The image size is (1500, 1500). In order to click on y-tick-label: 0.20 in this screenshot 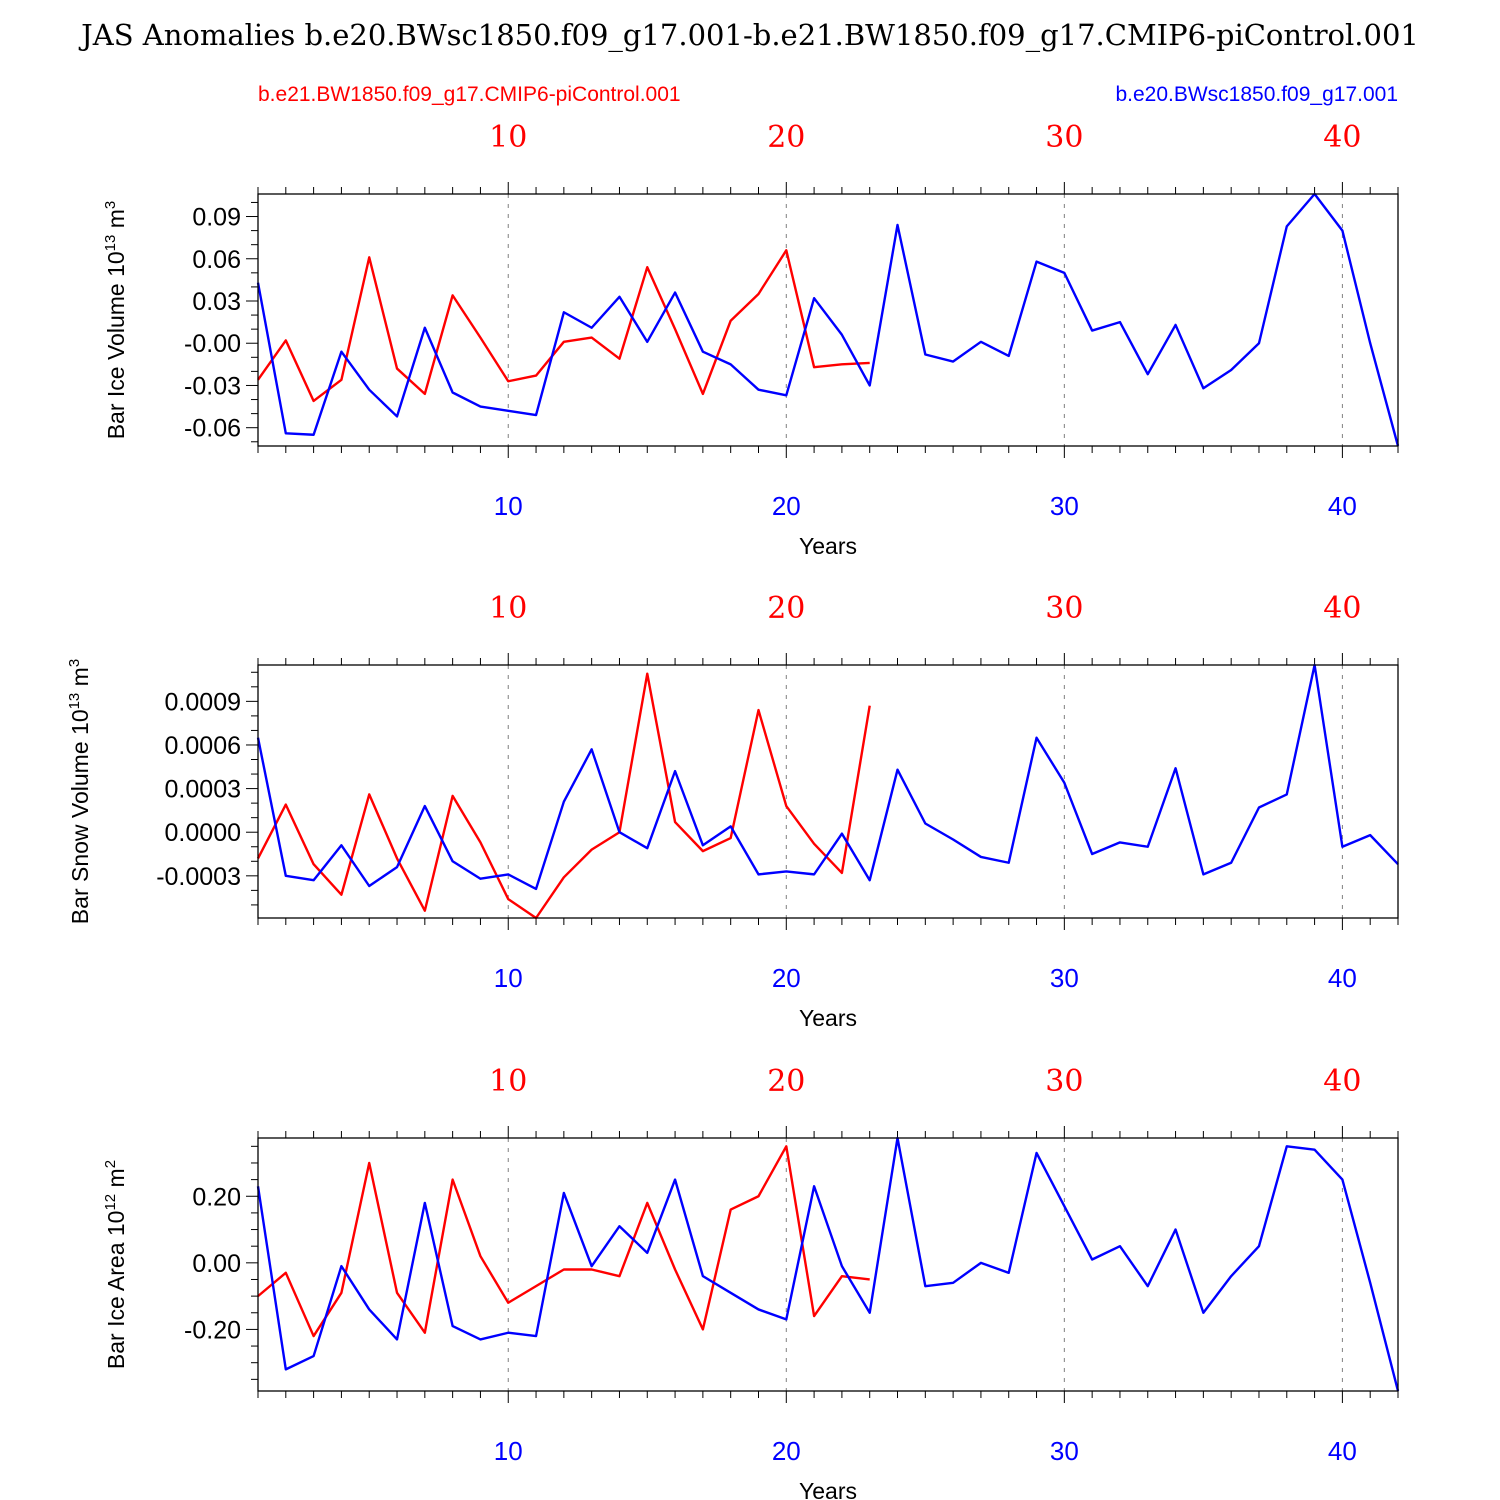, I will do `click(216, 1197)`.